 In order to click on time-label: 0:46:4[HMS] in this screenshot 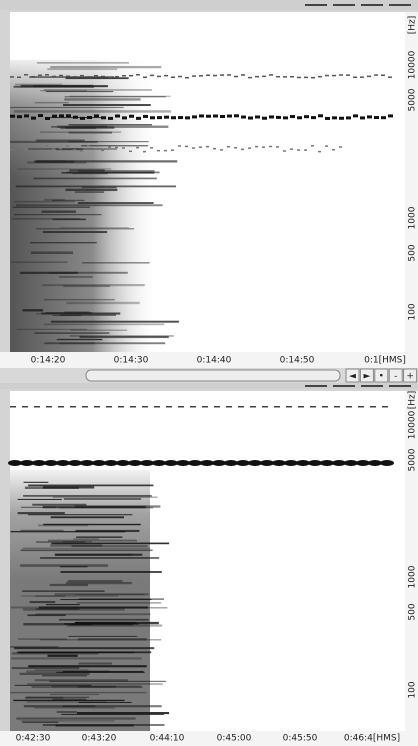, I will do `click(372, 739)`.